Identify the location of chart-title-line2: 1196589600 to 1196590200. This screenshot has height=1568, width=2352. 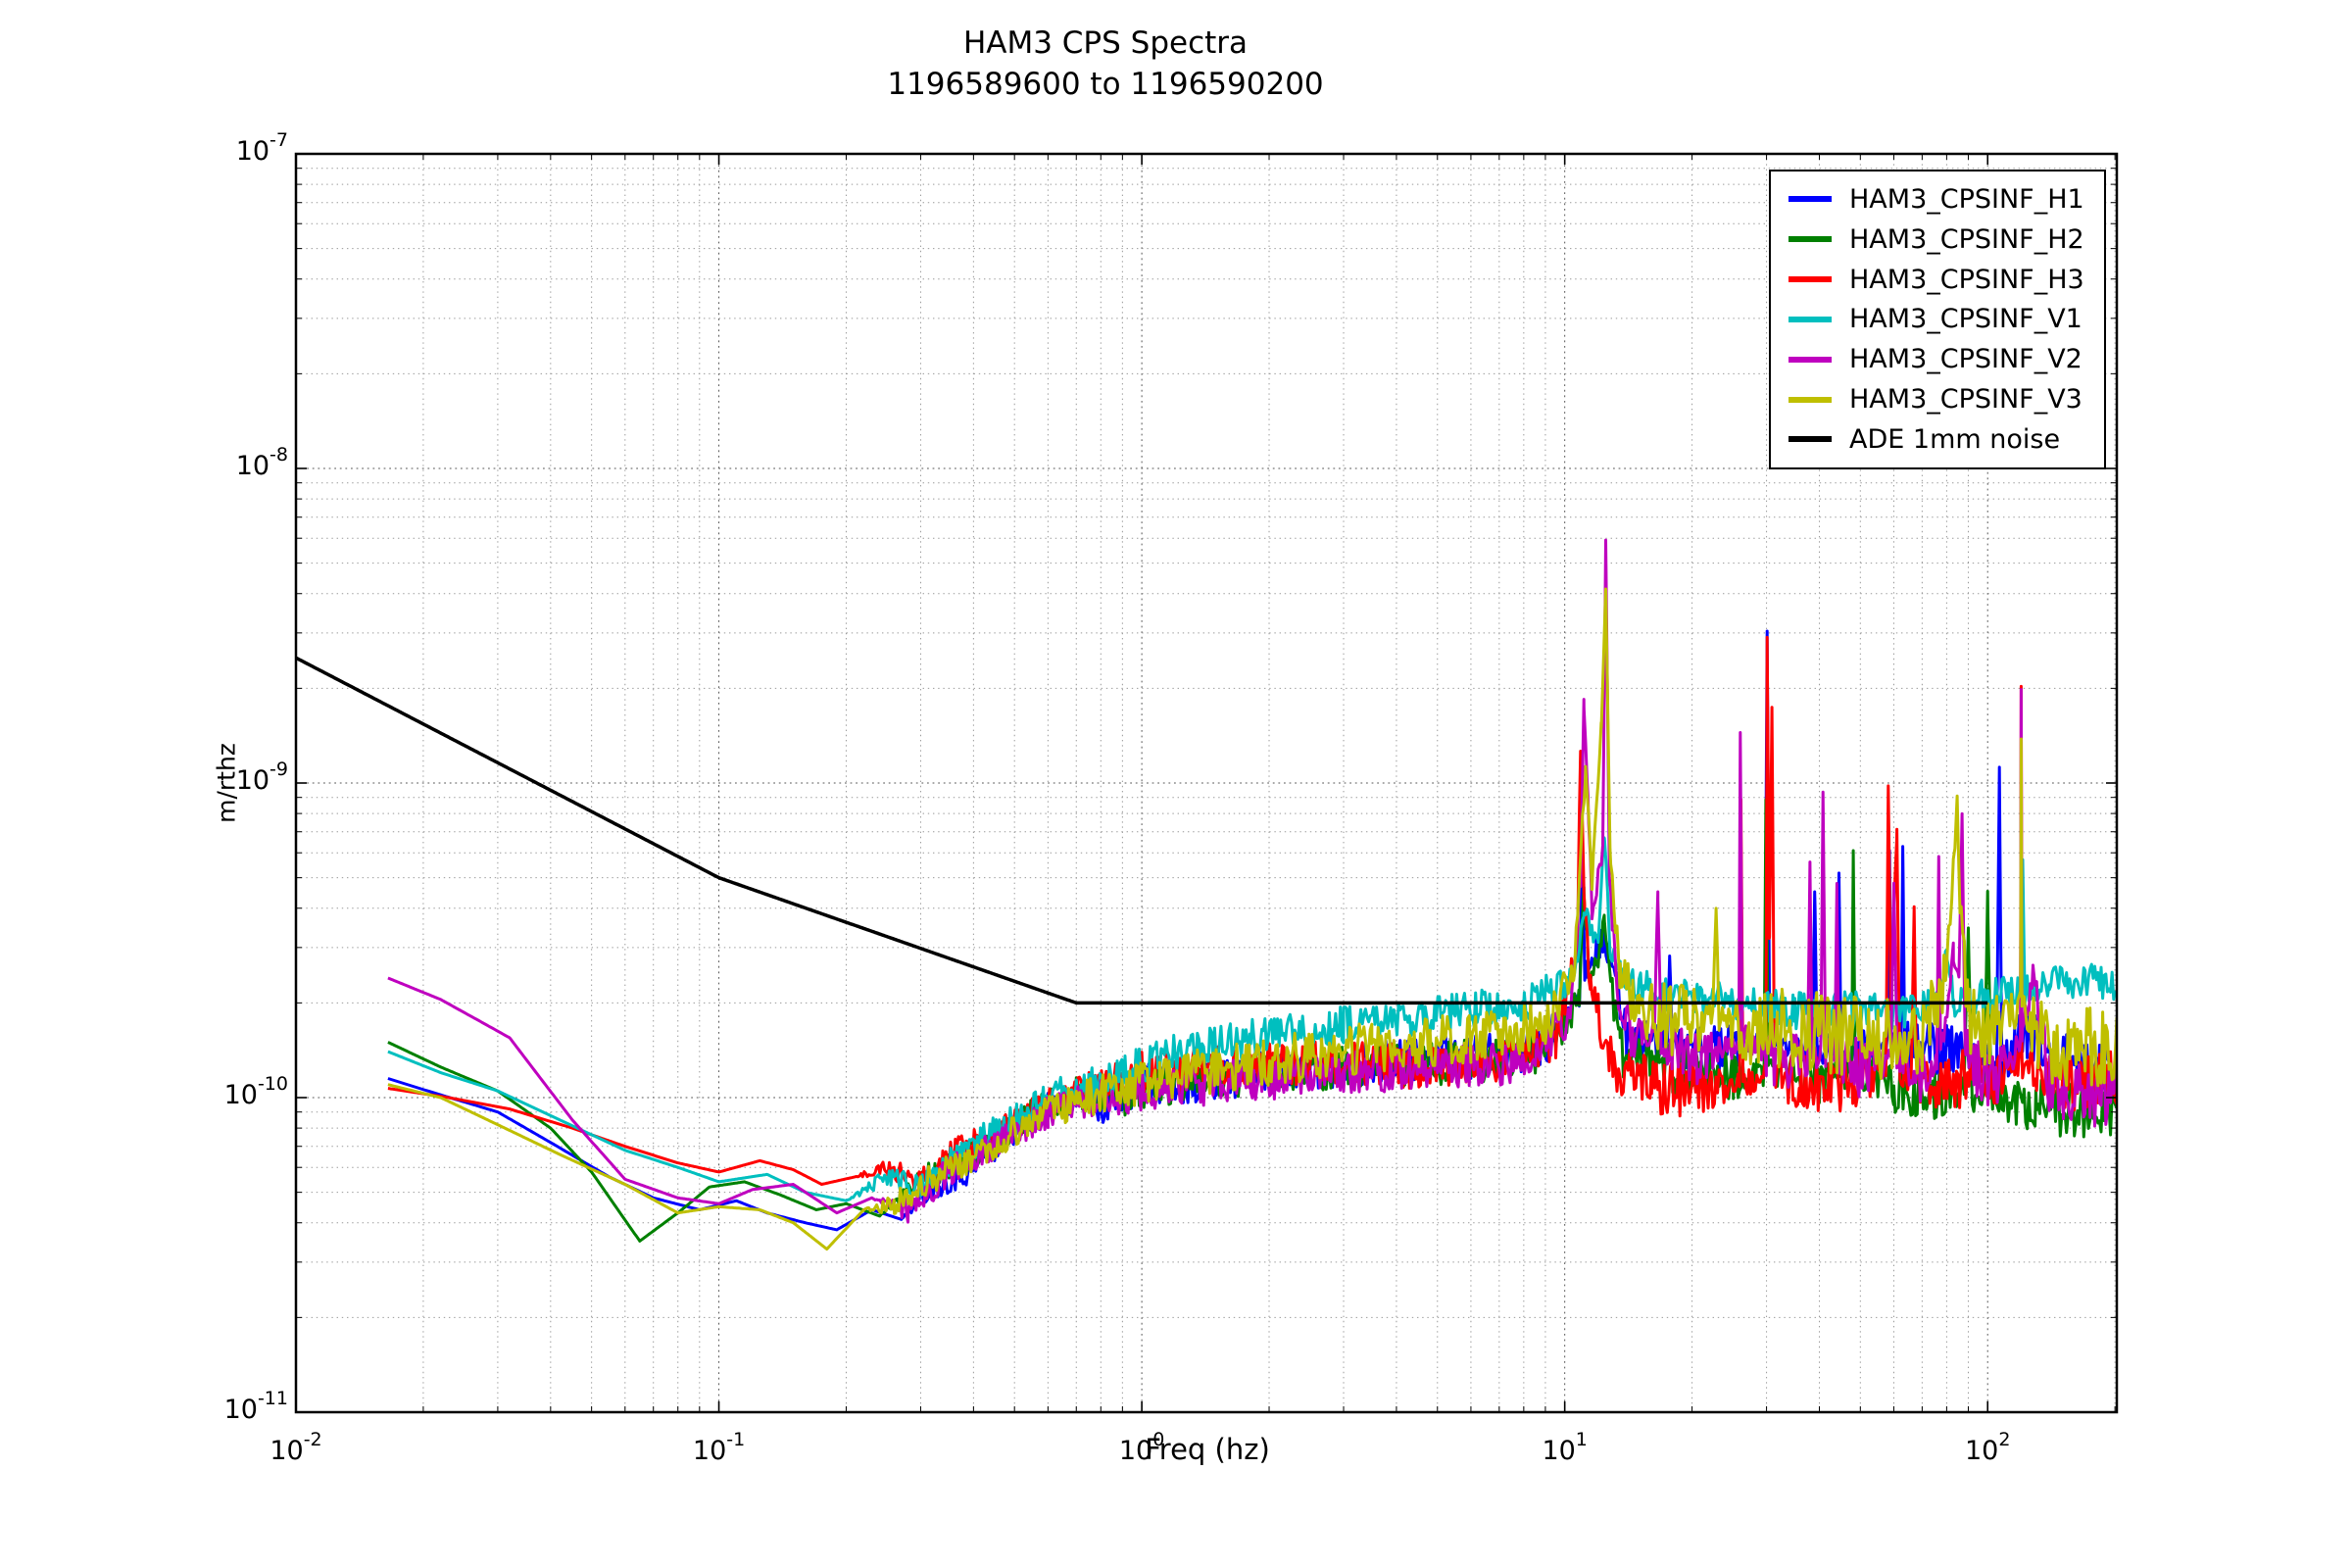
(1105, 84).